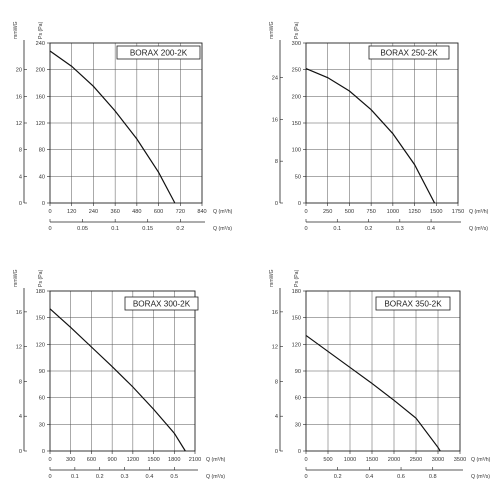 Image resolution: width=500 pixels, height=500 pixels. What do you see at coordinates (40, 124) in the screenshot?
I see `y-tick-label: 120` at bounding box center [40, 124].